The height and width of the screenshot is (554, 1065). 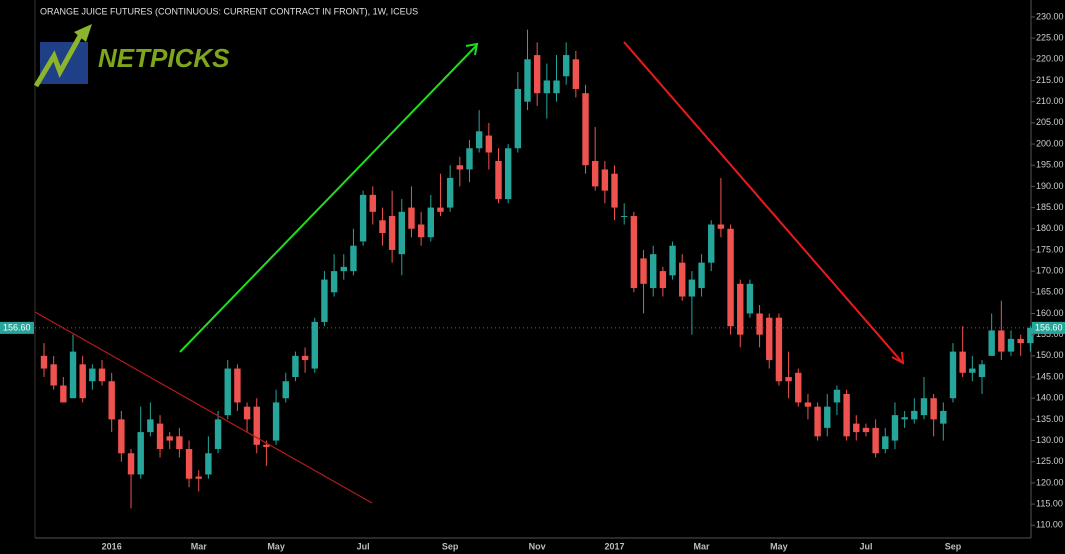 What do you see at coordinates (1050, 38) in the screenshot?
I see `y-tick-label: 225.00` at bounding box center [1050, 38].